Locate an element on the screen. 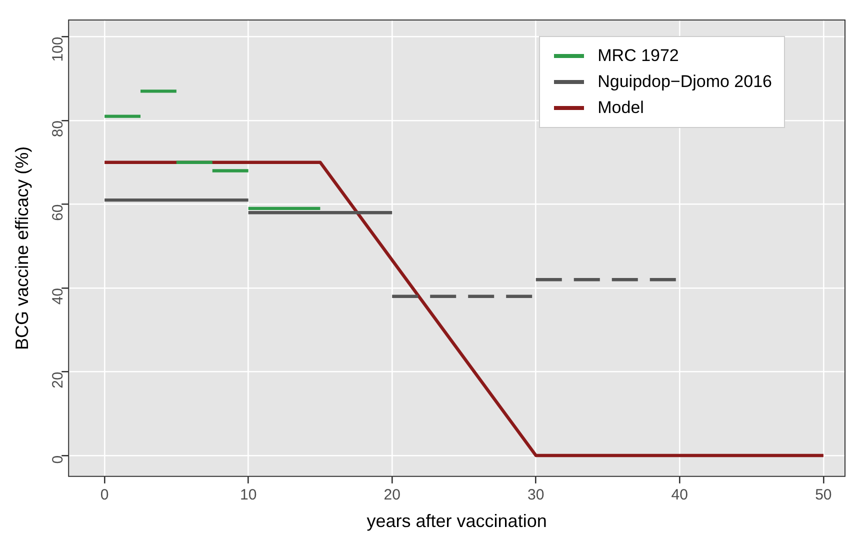 Image resolution: width=857 pixels, height=545 pixels. y-axis-title: BCG vaccine efficacy (%) is located at coordinates (22, 248).